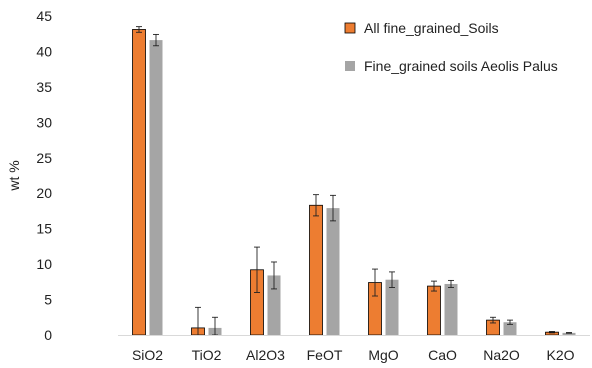 This screenshot has width=592, height=368. What do you see at coordinates (442, 355) in the screenshot?
I see `x-tick-label: CaO` at bounding box center [442, 355].